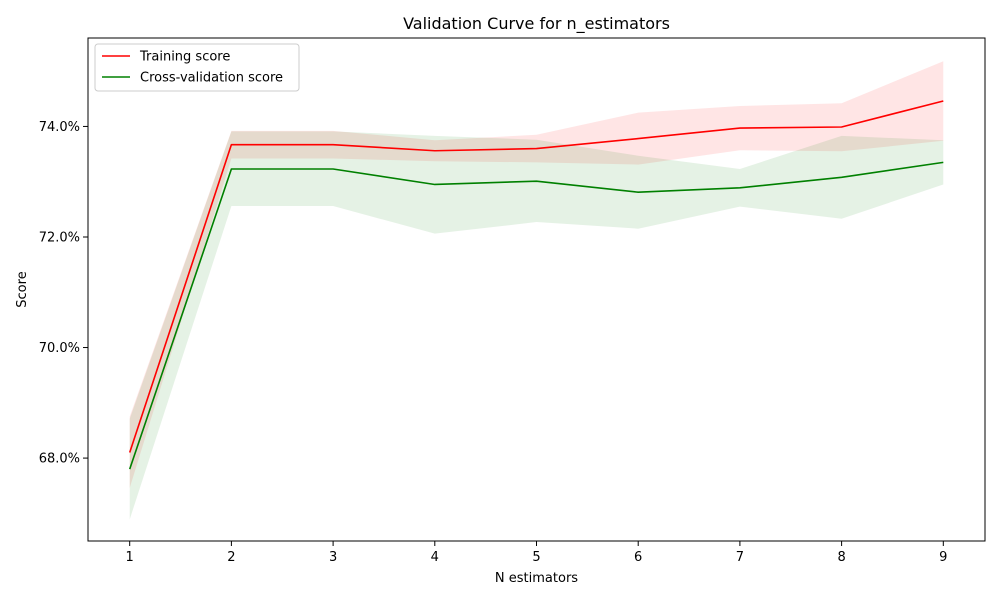  What do you see at coordinates (841, 557) in the screenshot?
I see `x-tick-label: 8` at bounding box center [841, 557].